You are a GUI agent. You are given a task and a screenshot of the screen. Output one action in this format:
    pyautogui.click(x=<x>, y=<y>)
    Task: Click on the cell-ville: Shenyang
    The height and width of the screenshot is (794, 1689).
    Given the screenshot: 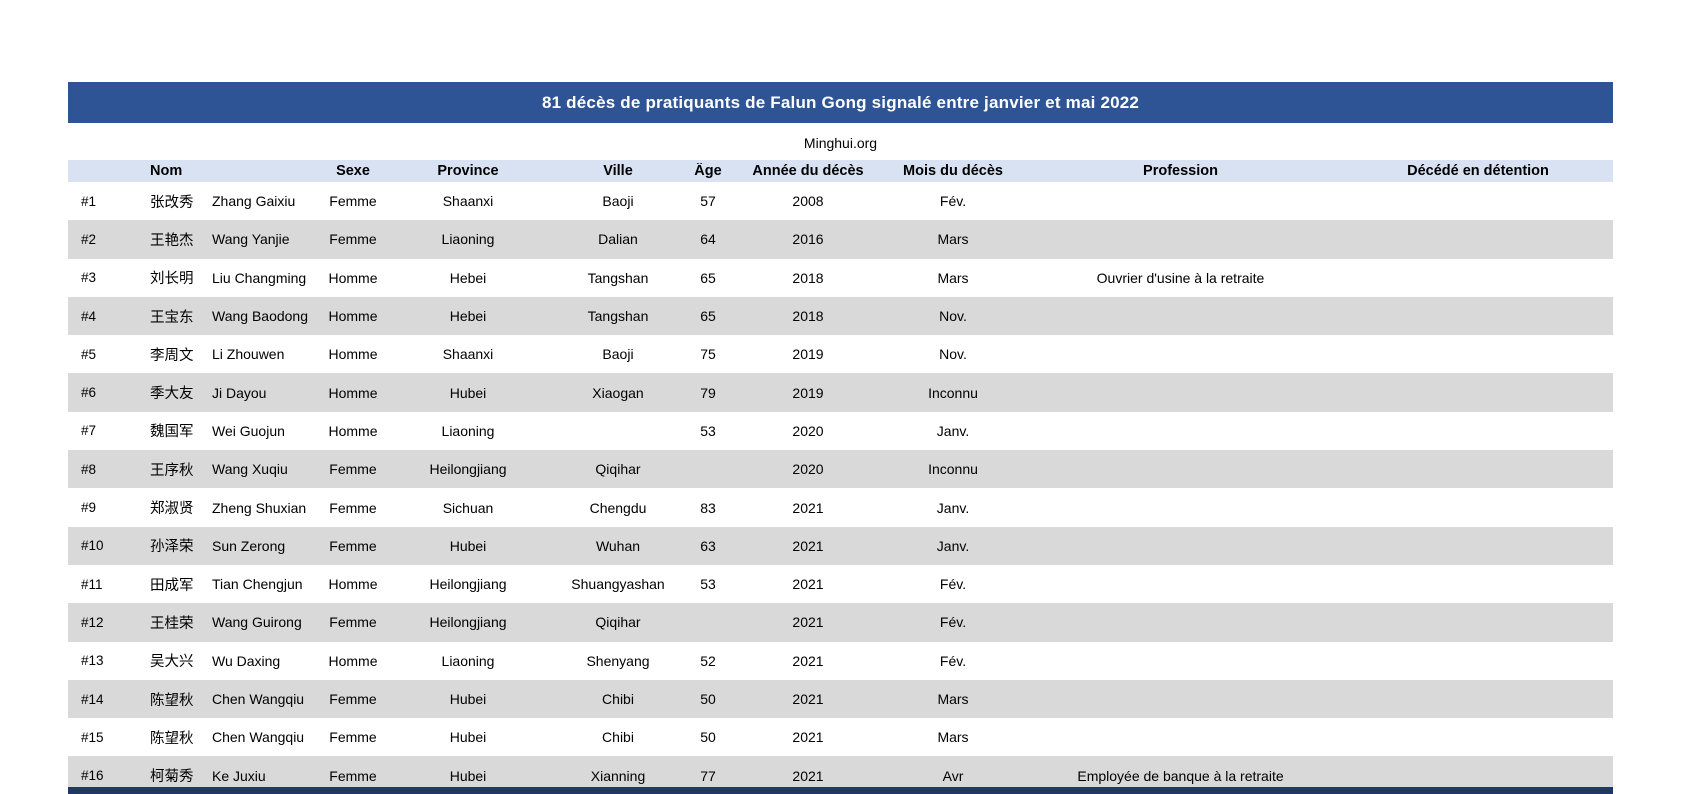 What is the action you would take?
    pyautogui.click(x=618, y=660)
    